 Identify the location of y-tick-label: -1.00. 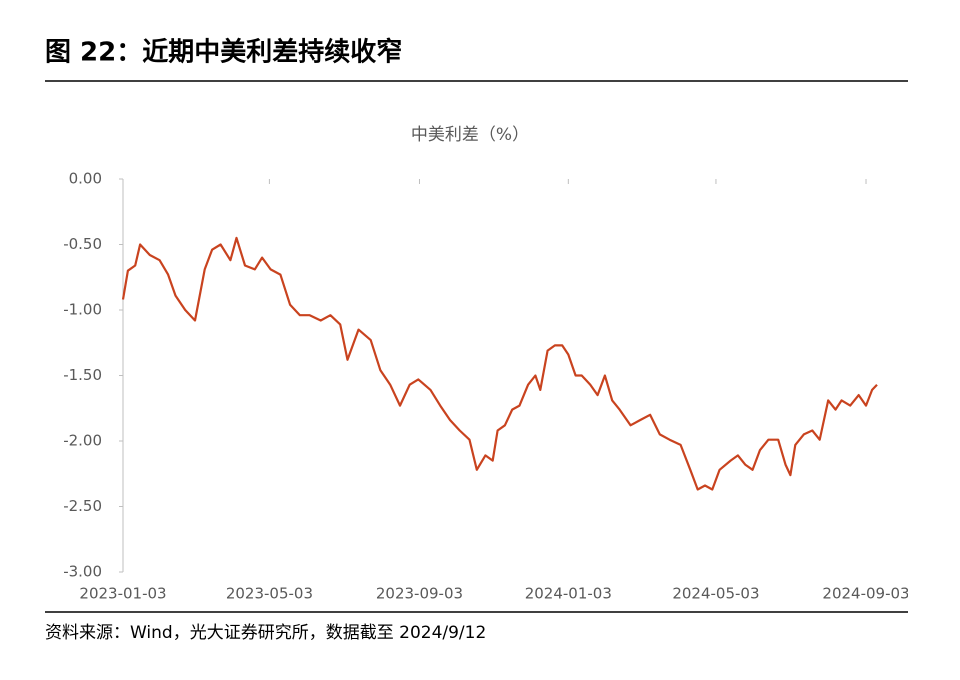
(82, 310).